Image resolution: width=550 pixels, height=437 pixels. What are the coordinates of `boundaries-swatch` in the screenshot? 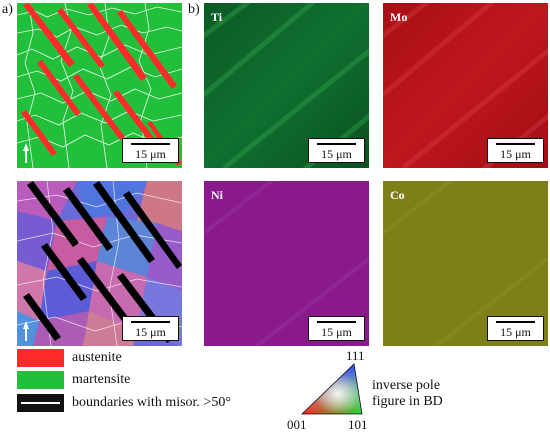 It's located at (40, 403).